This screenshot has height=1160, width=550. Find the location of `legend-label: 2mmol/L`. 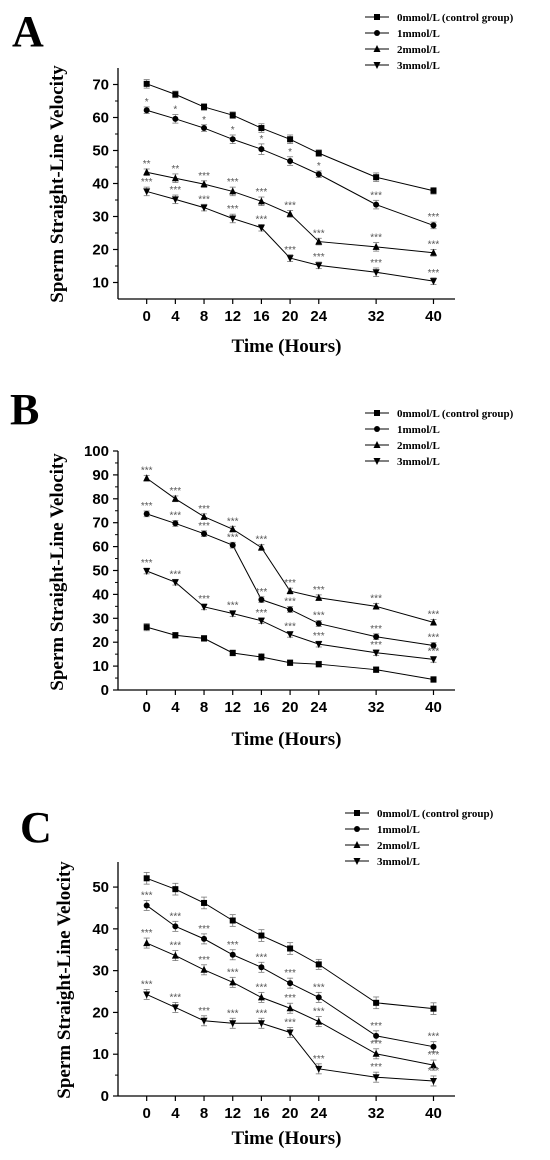

legend-label: 2mmol/L is located at coordinates (418, 446).